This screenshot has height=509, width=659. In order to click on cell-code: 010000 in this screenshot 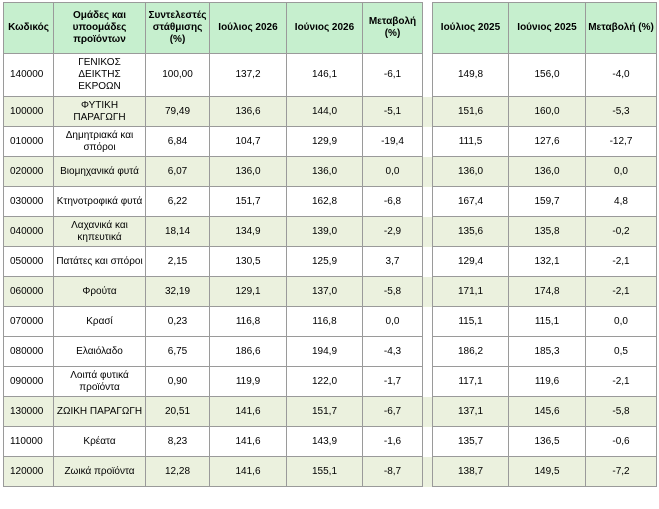, I will do `click(28, 141)`.